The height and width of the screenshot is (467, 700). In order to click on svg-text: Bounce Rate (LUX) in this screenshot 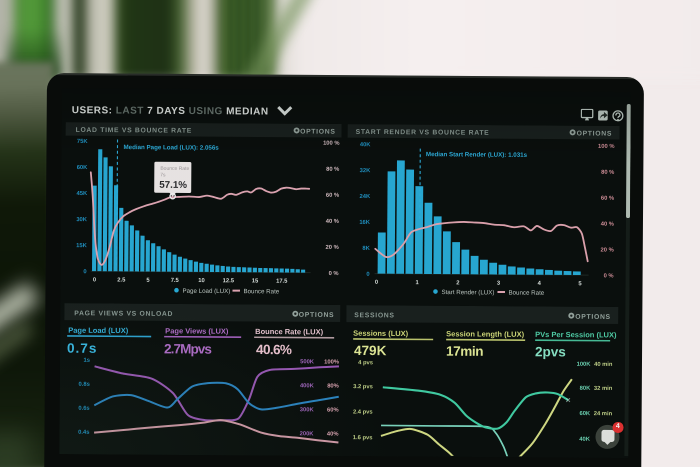, I will do `click(289, 331)`.